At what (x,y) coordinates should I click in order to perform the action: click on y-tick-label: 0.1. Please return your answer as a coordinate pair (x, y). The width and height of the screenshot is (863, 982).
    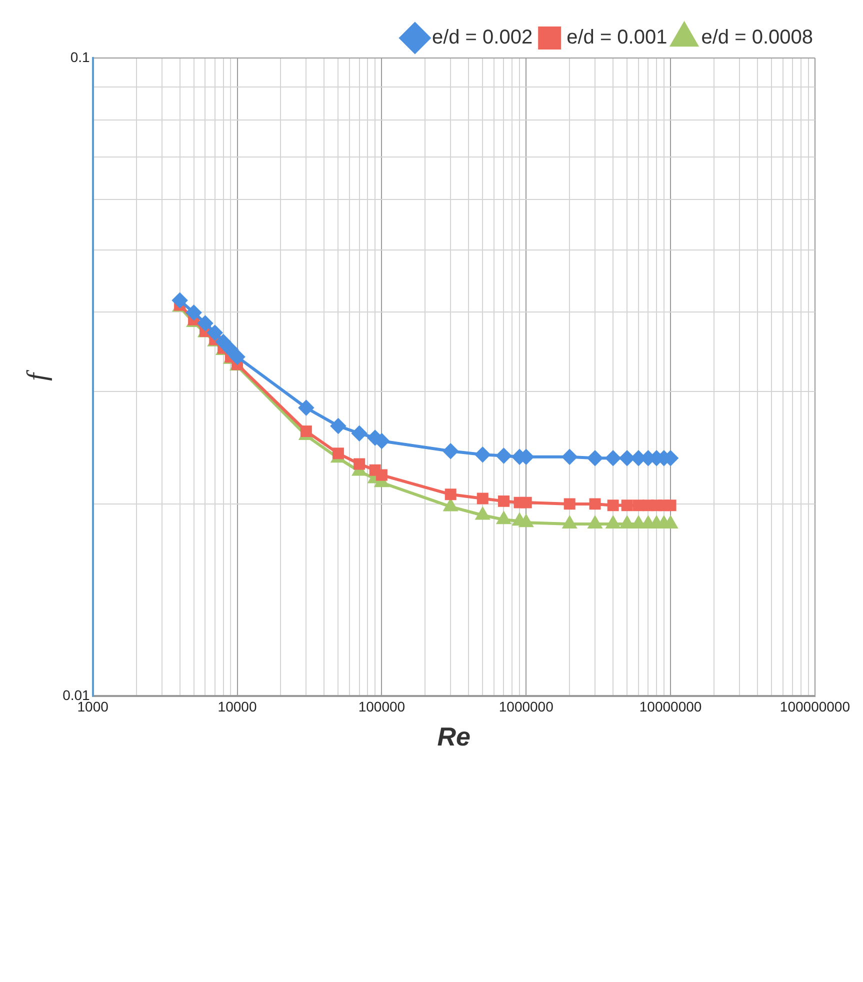
    Looking at the image, I should click on (80, 56).